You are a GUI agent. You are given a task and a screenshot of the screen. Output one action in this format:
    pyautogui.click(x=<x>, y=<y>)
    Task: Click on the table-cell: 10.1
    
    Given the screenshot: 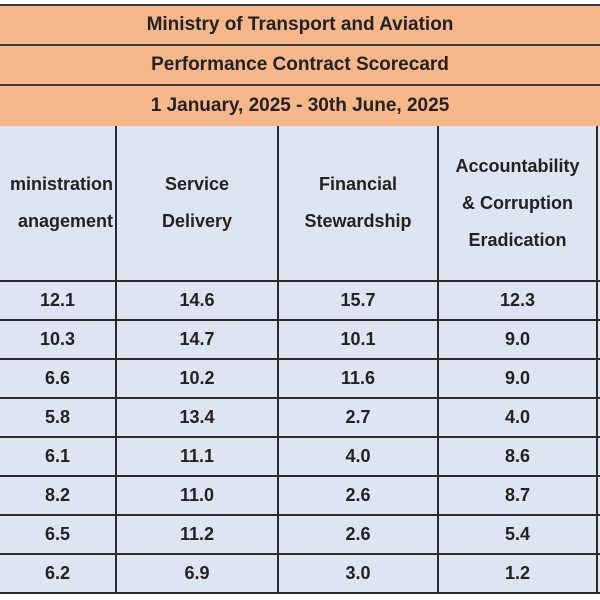 What is the action you would take?
    pyautogui.click(x=359, y=339)
    